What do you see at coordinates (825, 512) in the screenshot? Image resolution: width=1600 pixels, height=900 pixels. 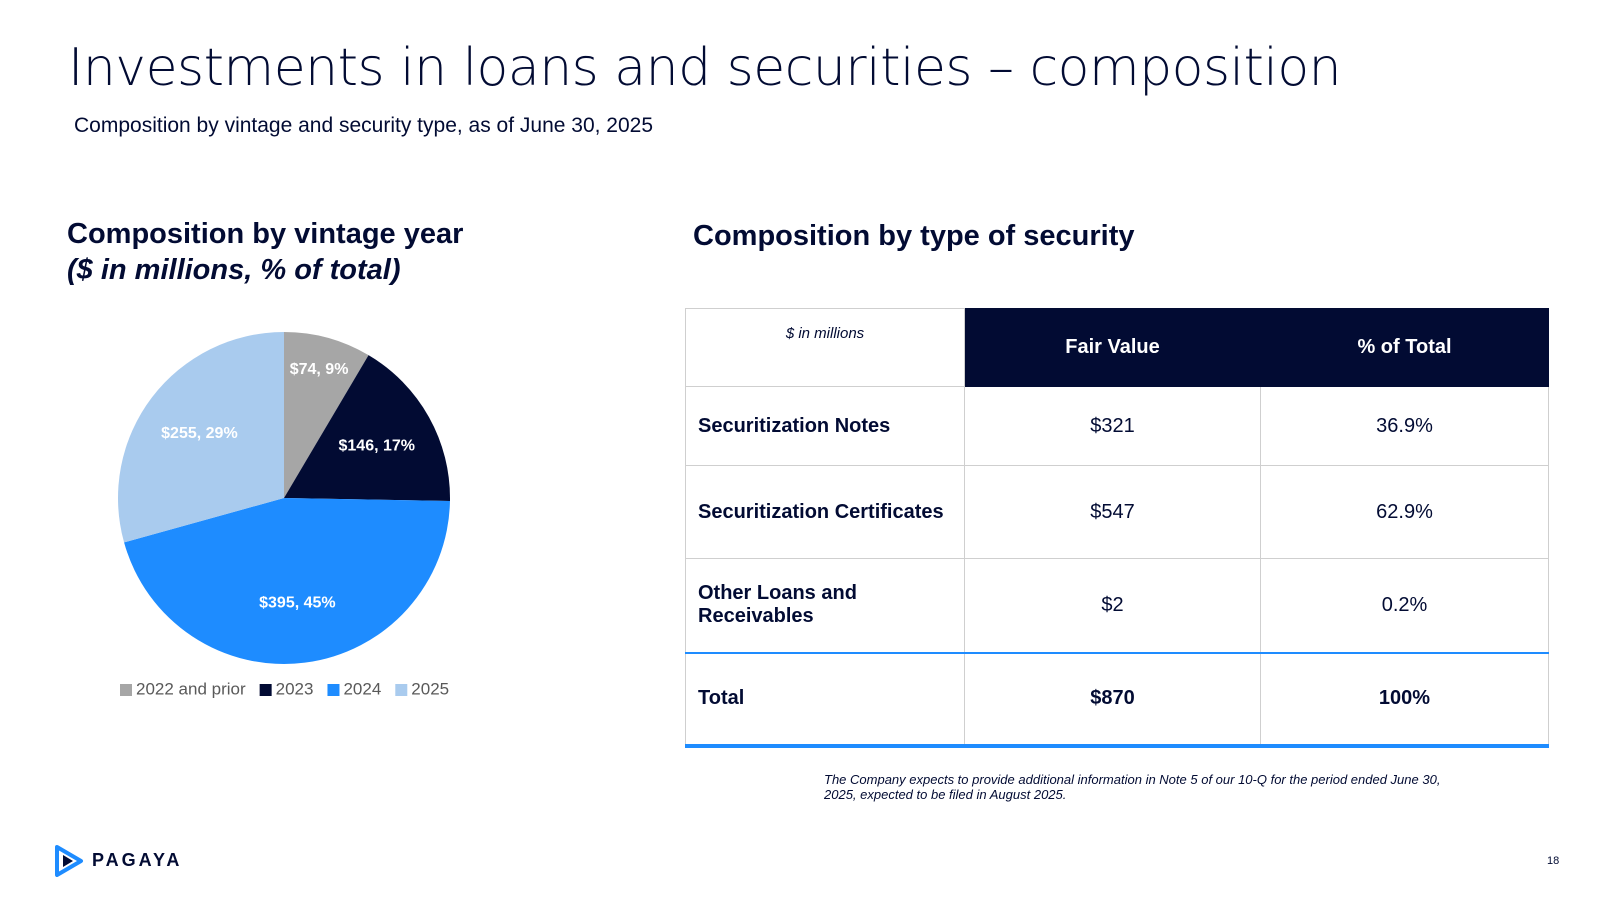 I see `cell: Securitization Certificates` at bounding box center [825, 512].